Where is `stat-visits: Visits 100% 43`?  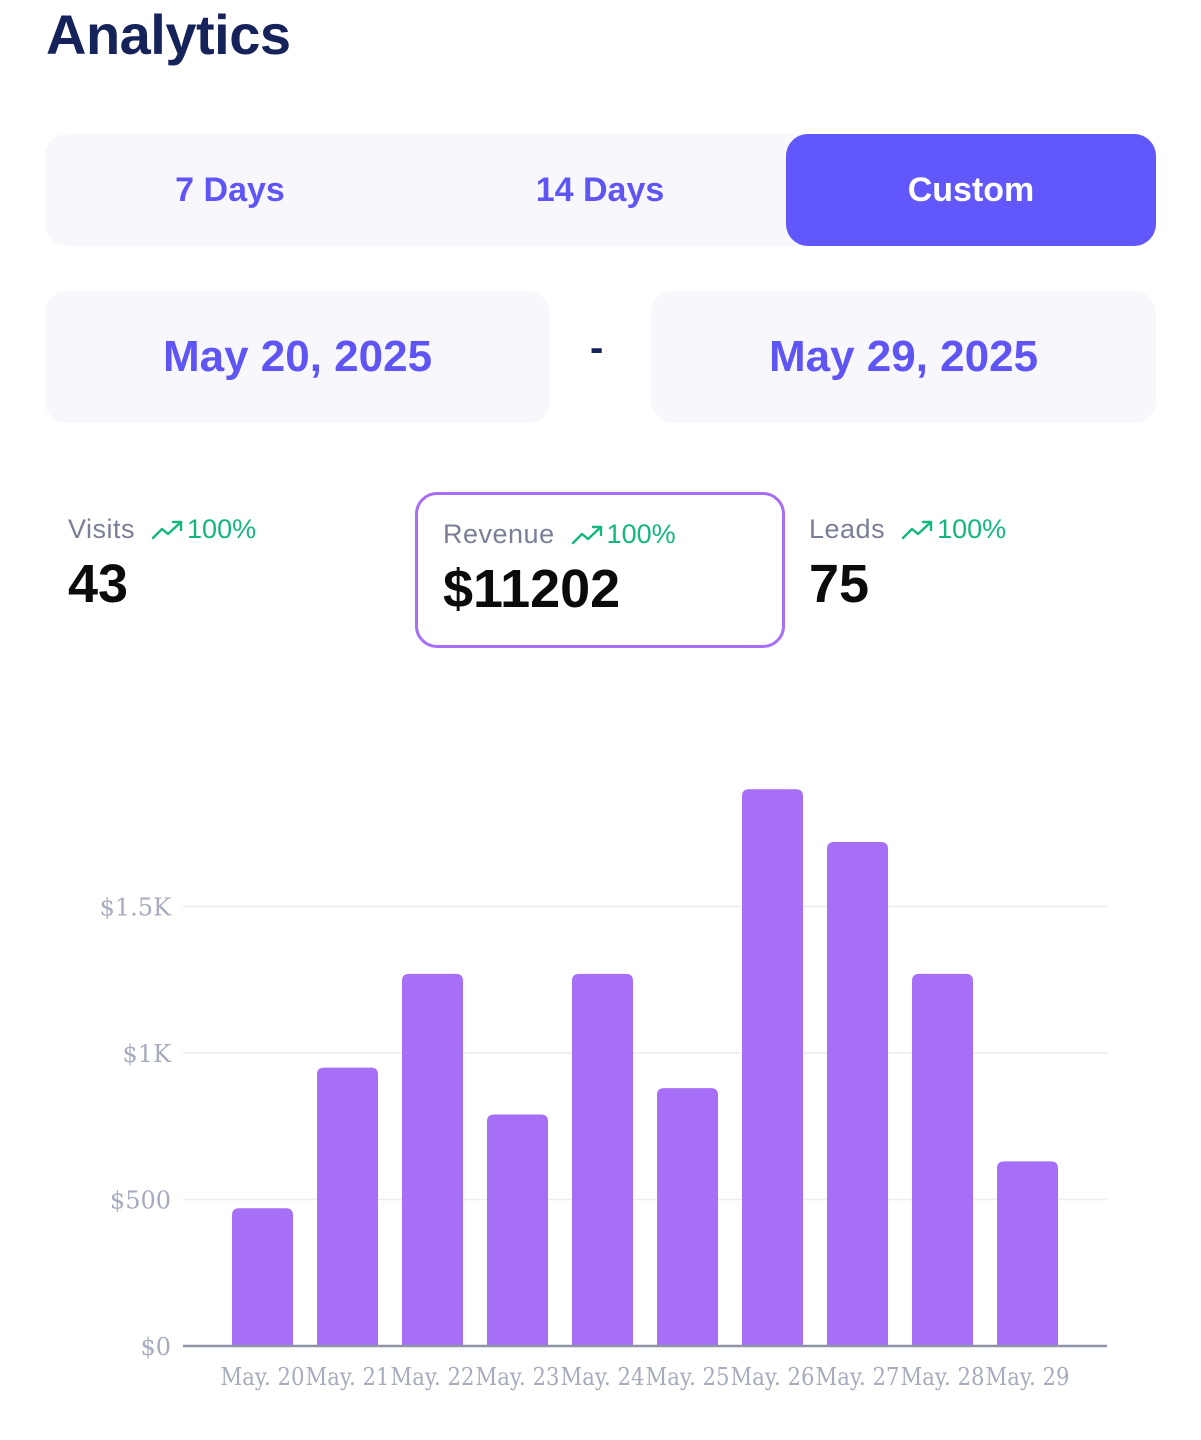
stat-visits: Visits 100% 43 is located at coordinates (162, 564).